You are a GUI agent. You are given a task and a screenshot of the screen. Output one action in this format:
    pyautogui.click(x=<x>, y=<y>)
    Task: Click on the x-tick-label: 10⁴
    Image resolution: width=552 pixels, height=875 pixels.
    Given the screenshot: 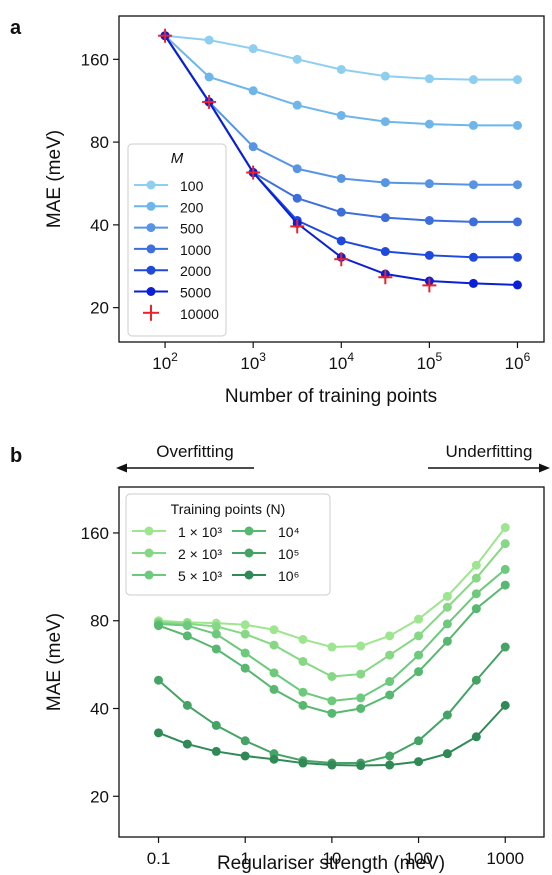 What is the action you would take?
    pyautogui.click(x=341, y=361)
    